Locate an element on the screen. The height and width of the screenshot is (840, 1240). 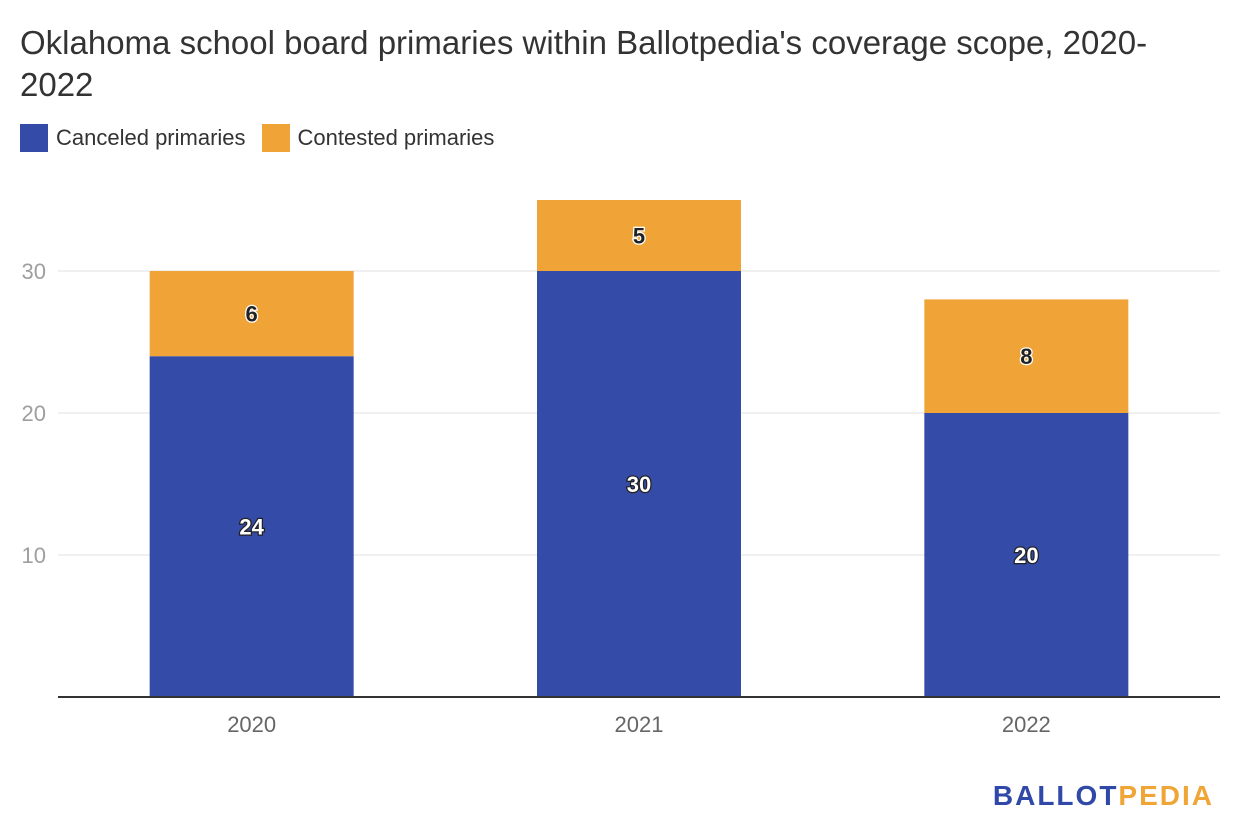
x-tick-label-2020: 2020 is located at coordinates (251, 724).